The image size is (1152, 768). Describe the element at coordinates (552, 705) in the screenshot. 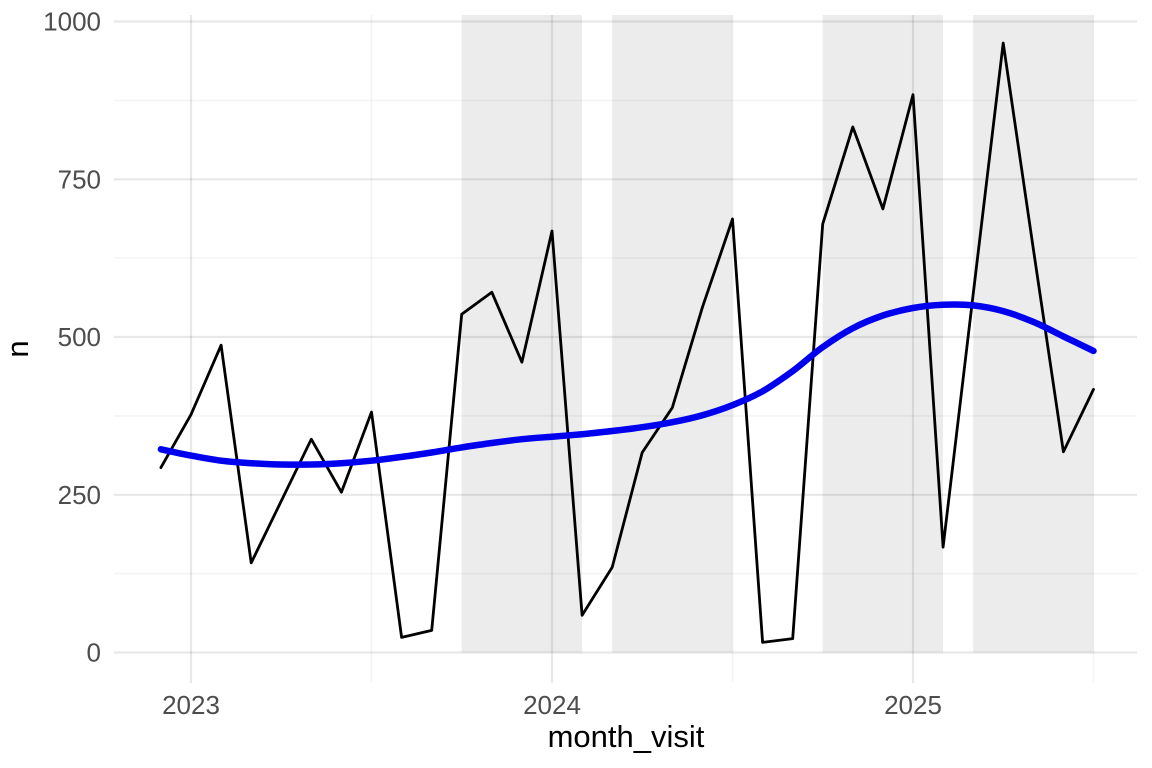

I see `x-tick-label: 2024` at that location.